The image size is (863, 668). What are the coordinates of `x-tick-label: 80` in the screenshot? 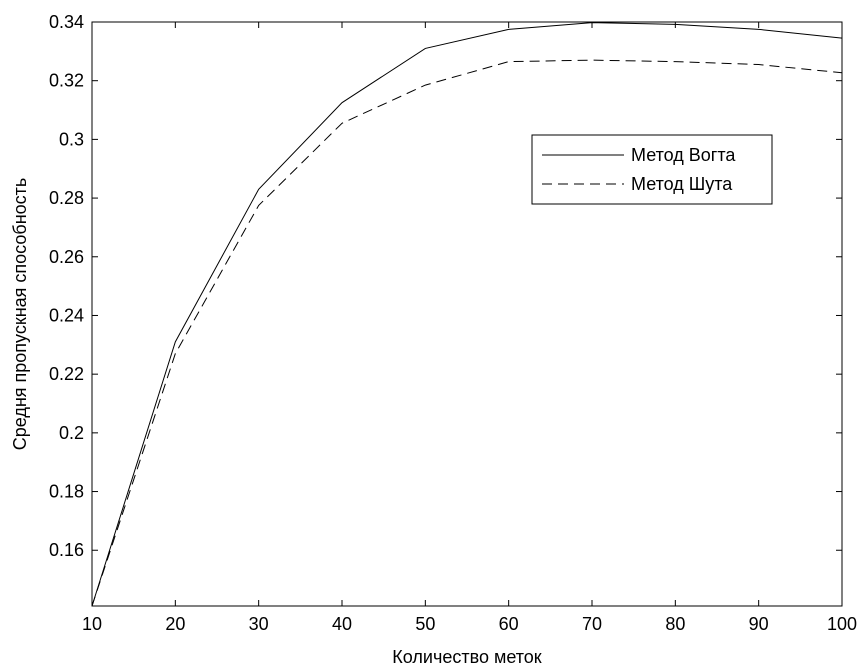 It's located at (675, 624).